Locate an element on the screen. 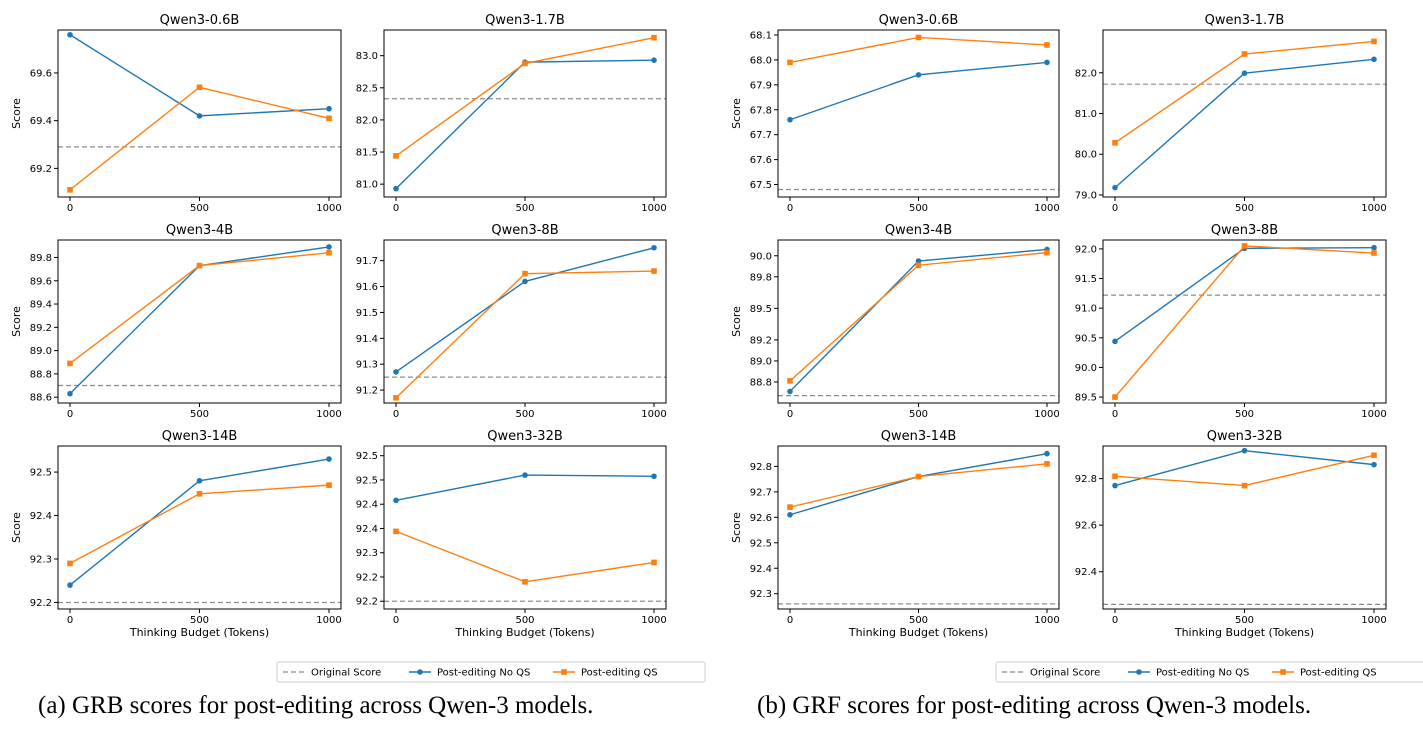 This screenshot has width=1423, height=747. legend-label: Original Score is located at coordinates (346, 673).